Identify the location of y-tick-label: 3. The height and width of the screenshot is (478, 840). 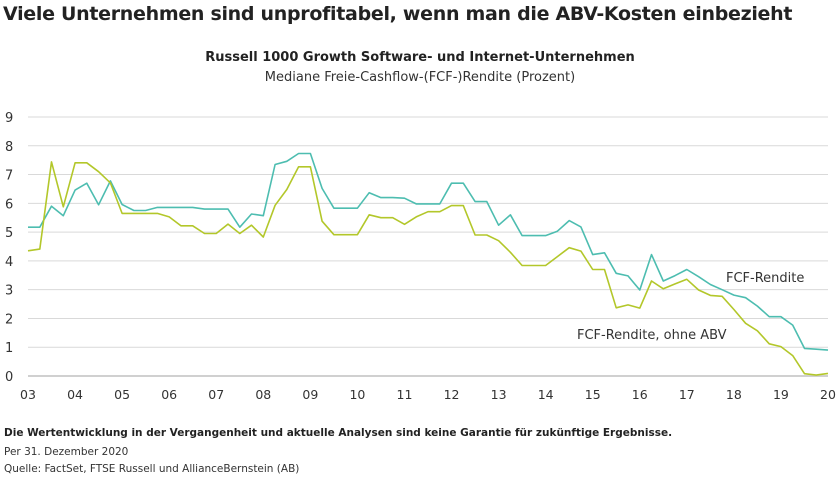
(9, 291).